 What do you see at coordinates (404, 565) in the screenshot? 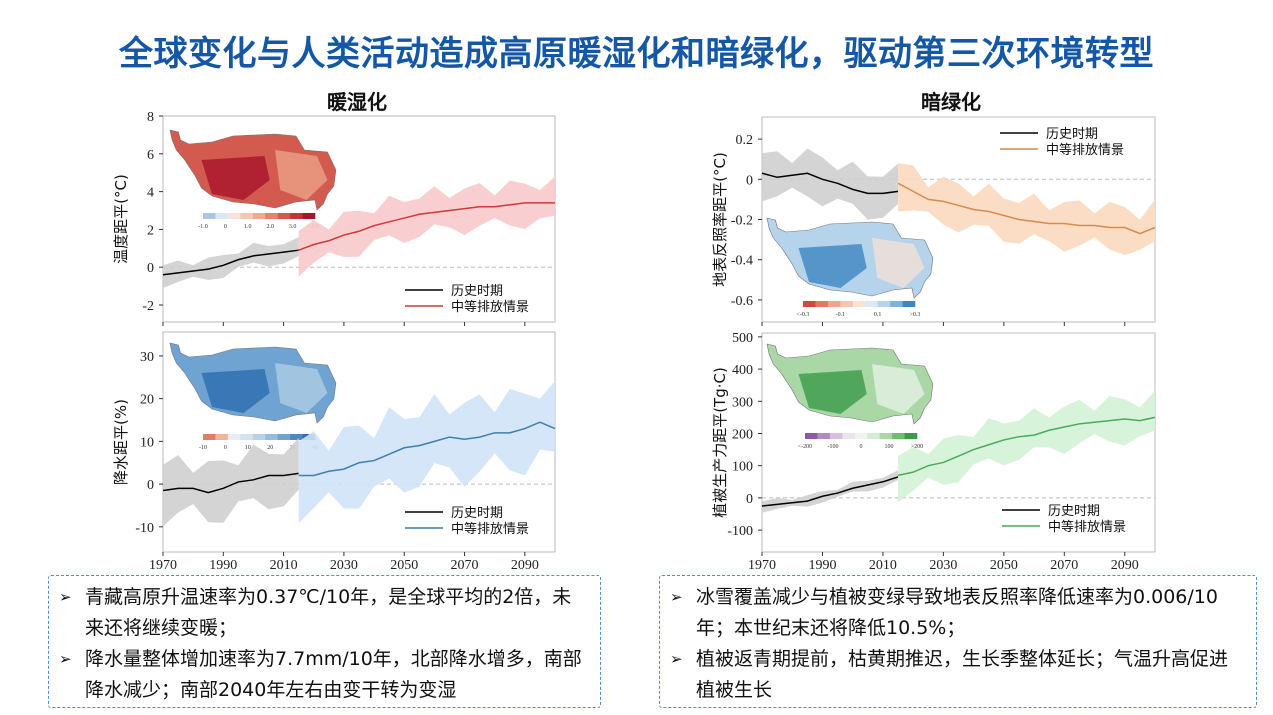
I see `x-tick-label: 2050` at bounding box center [404, 565].